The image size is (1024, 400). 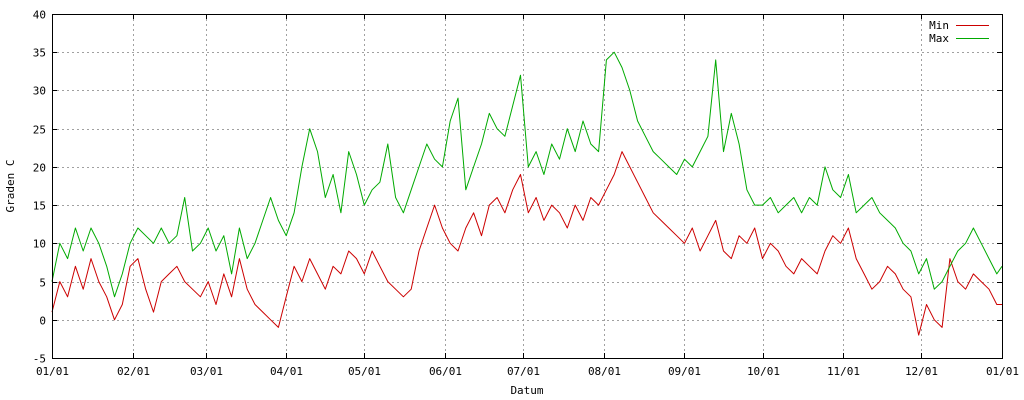 What do you see at coordinates (42, 283) in the screenshot?
I see `y-tick-label: 5` at bounding box center [42, 283].